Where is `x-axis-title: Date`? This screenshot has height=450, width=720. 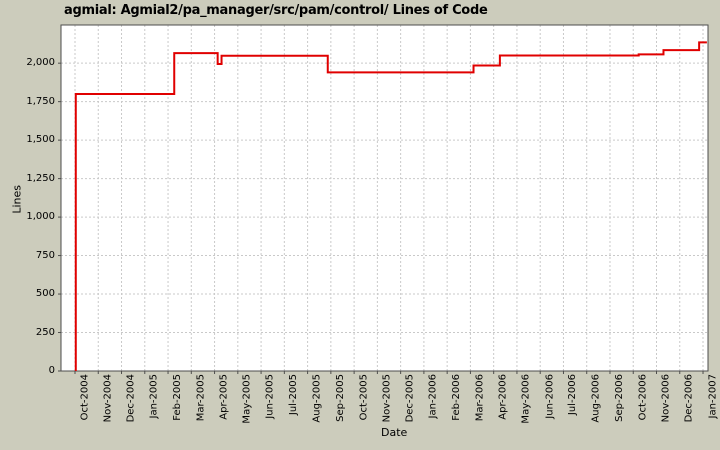
x-axis-title: Date is located at coordinates (394, 432).